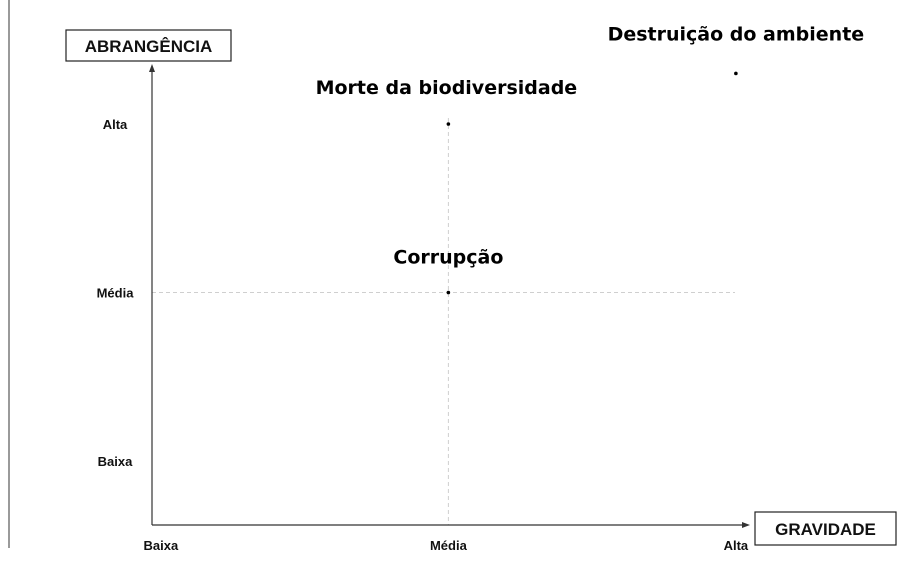 The image size is (907, 569). Describe the element at coordinates (746, 525) in the screenshot. I see `x-axis-arrow` at that location.